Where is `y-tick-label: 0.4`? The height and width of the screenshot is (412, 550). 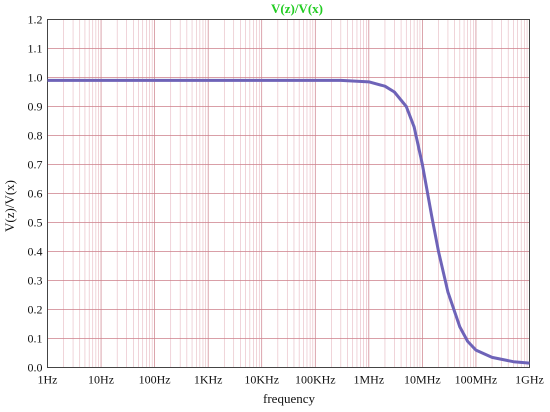 y-tick-label: 0.4 is located at coordinates (35, 252).